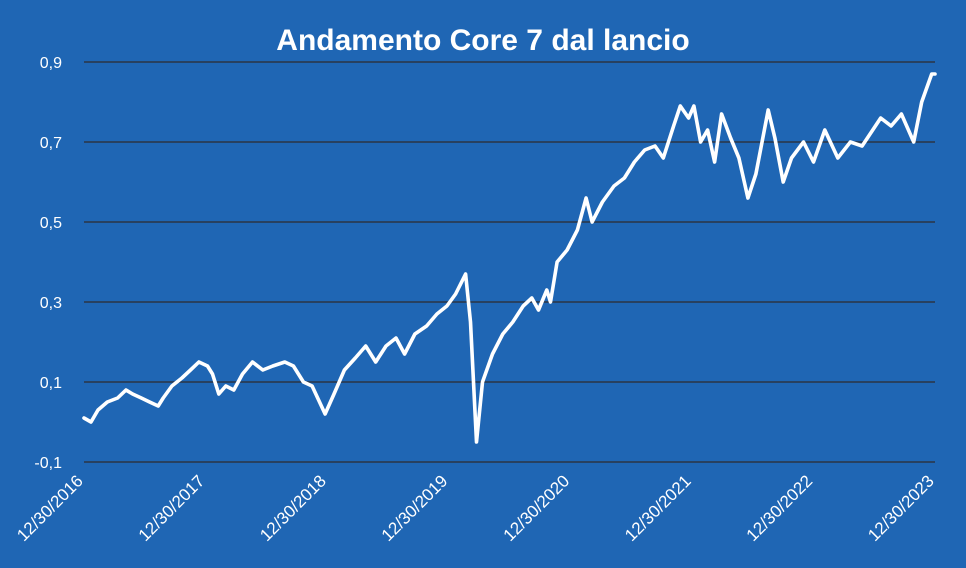  What do you see at coordinates (48, 463) in the screenshot?
I see `y-tick-label: -0,1` at bounding box center [48, 463].